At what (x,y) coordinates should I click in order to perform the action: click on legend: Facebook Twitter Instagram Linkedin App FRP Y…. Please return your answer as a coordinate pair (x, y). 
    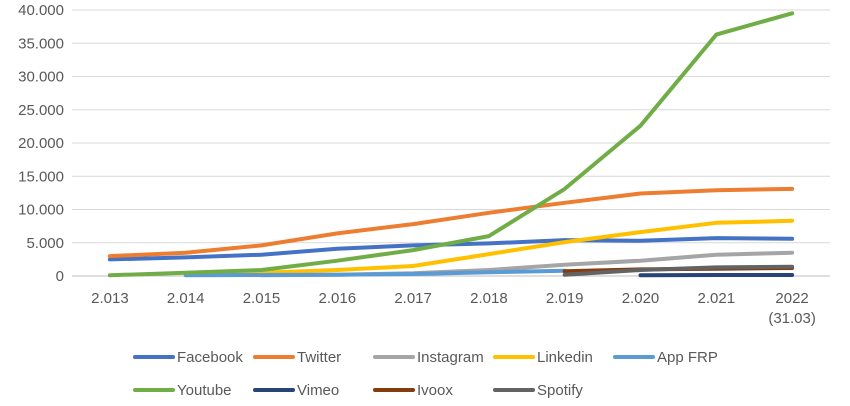
    Looking at the image, I should click on (425, 374).